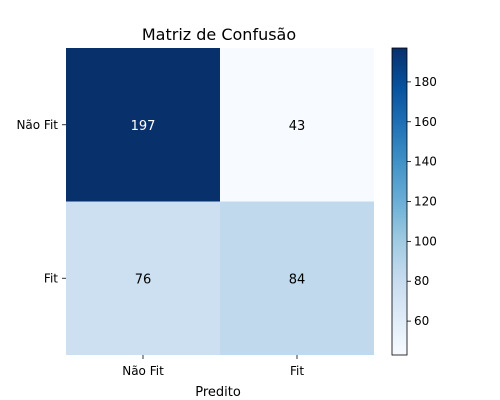 The height and width of the screenshot is (400, 500). I want to click on cell-value-label: 43, so click(297, 126).